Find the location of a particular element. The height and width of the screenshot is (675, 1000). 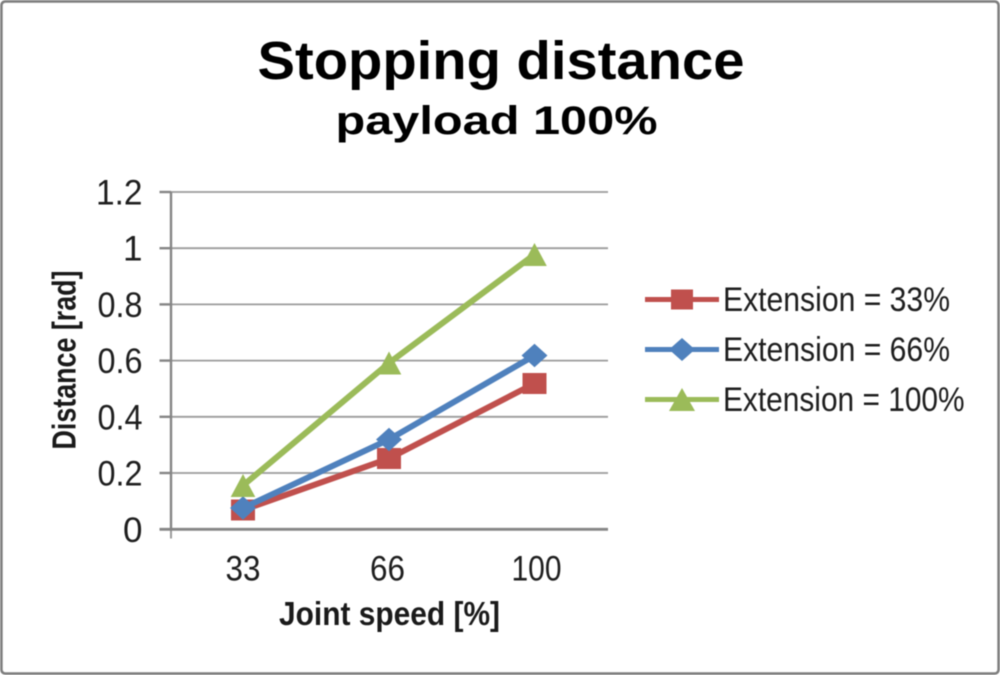

svg-text: 1 is located at coordinates (132, 249).